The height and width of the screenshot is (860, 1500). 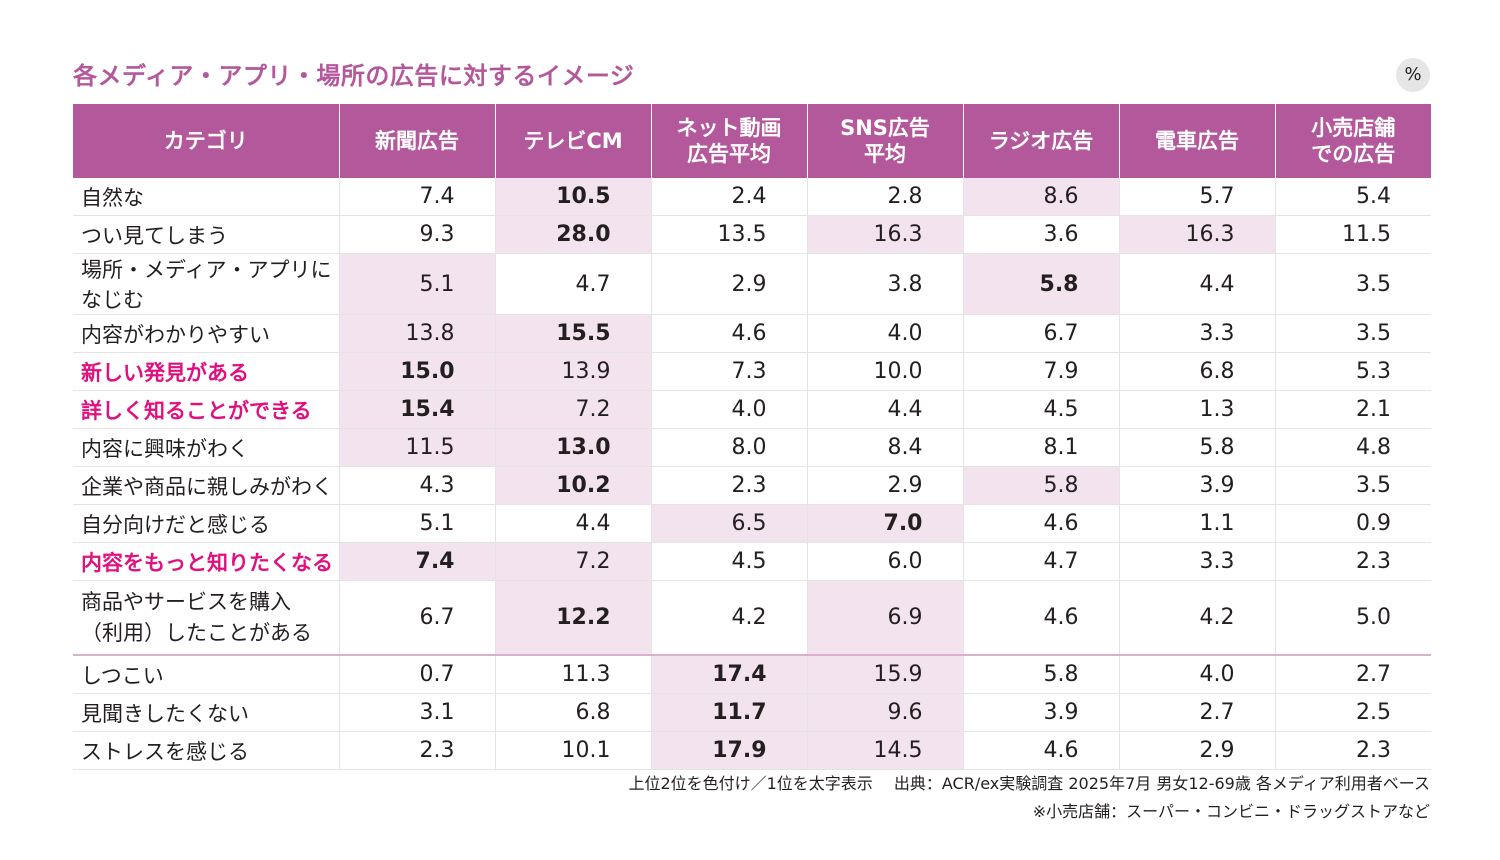 I want to click on value-cell: 10.1, so click(x=572, y=750).